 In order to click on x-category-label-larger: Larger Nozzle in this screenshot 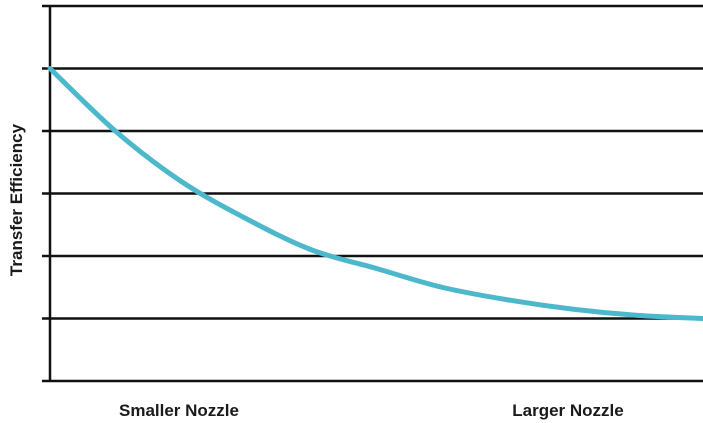, I will do `click(567, 410)`.